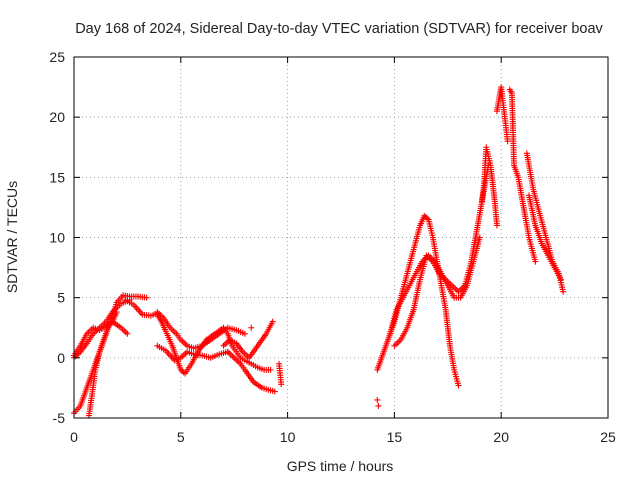 This screenshot has height=480, width=640. I want to click on y-tick-label: 5, so click(61, 298).